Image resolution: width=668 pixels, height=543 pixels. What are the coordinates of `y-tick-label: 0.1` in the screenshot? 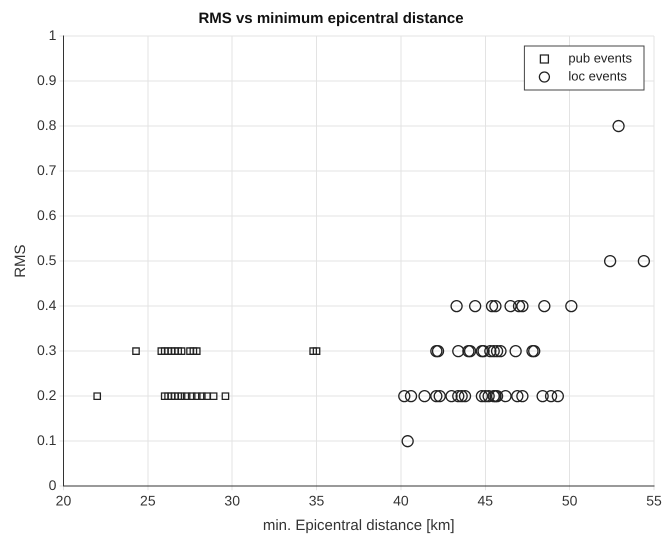 It's located at (46, 440).